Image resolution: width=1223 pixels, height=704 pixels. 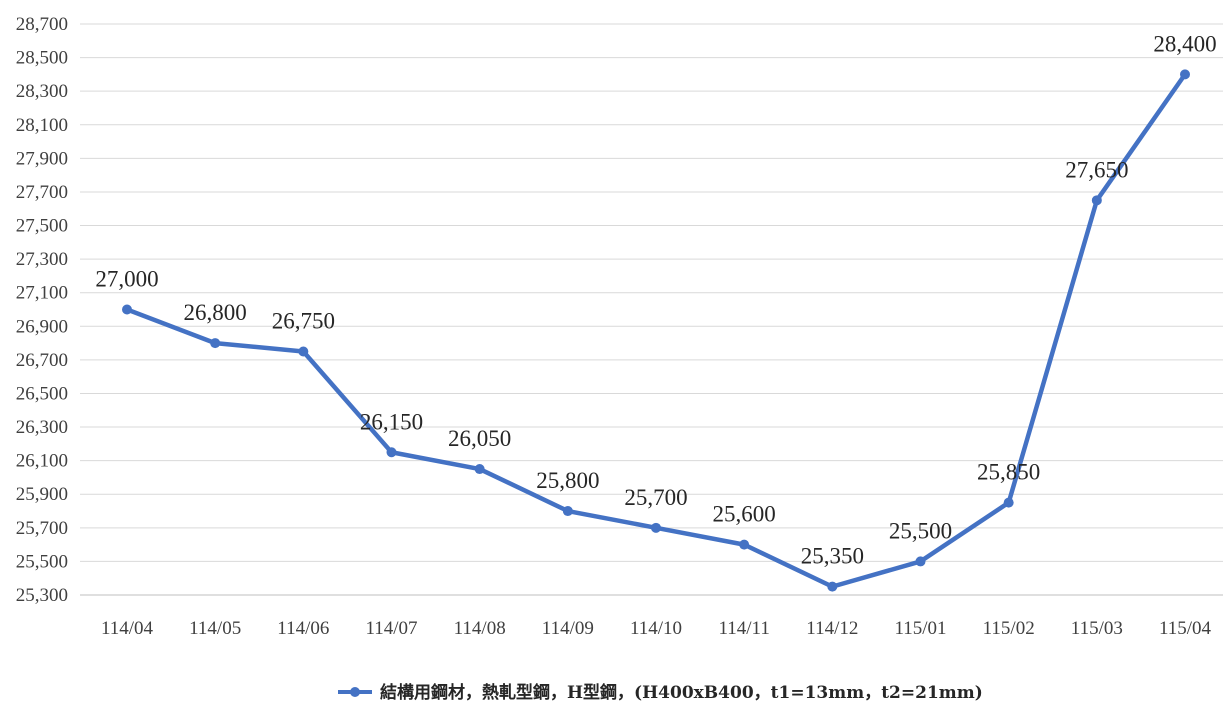 What do you see at coordinates (303, 628) in the screenshot?
I see `x-tick-label: 114/06` at bounding box center [303, 628].